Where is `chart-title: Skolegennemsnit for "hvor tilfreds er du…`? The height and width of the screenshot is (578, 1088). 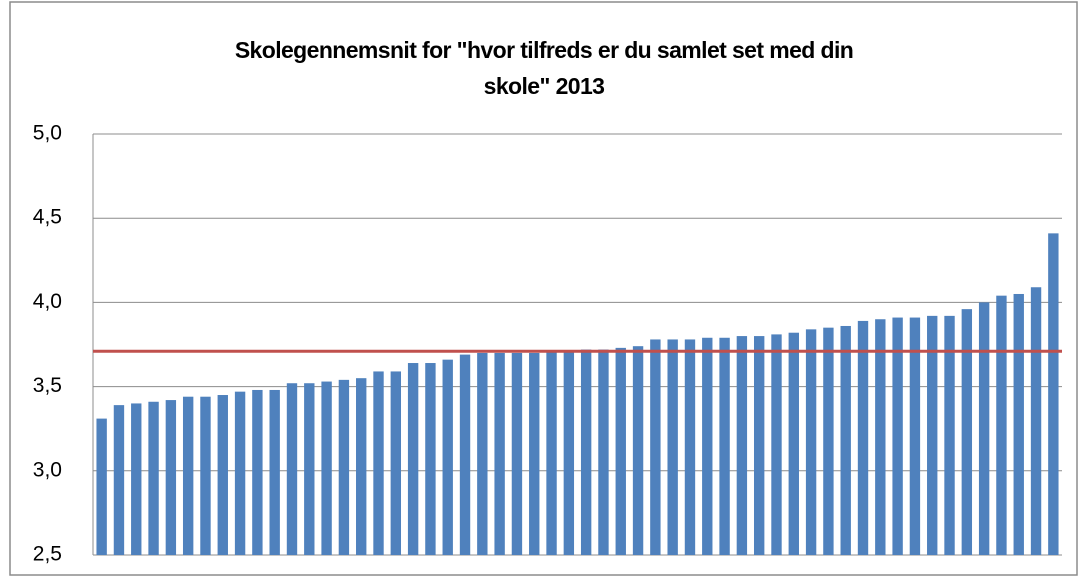
chart-title: Skolegennemsnit for "hvor tilfreds er du… is located at coordinates (544, 68).